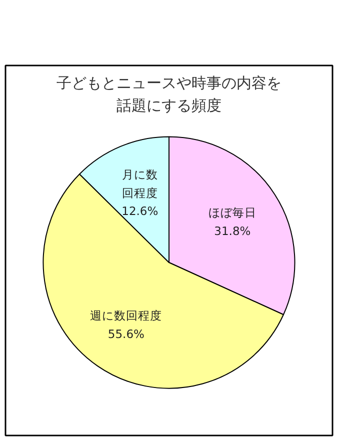  What do you see at coordinates (126, 315) in the screenshot?
I see `slice-label: 週に数回程度` at bounding box center [126, 315].